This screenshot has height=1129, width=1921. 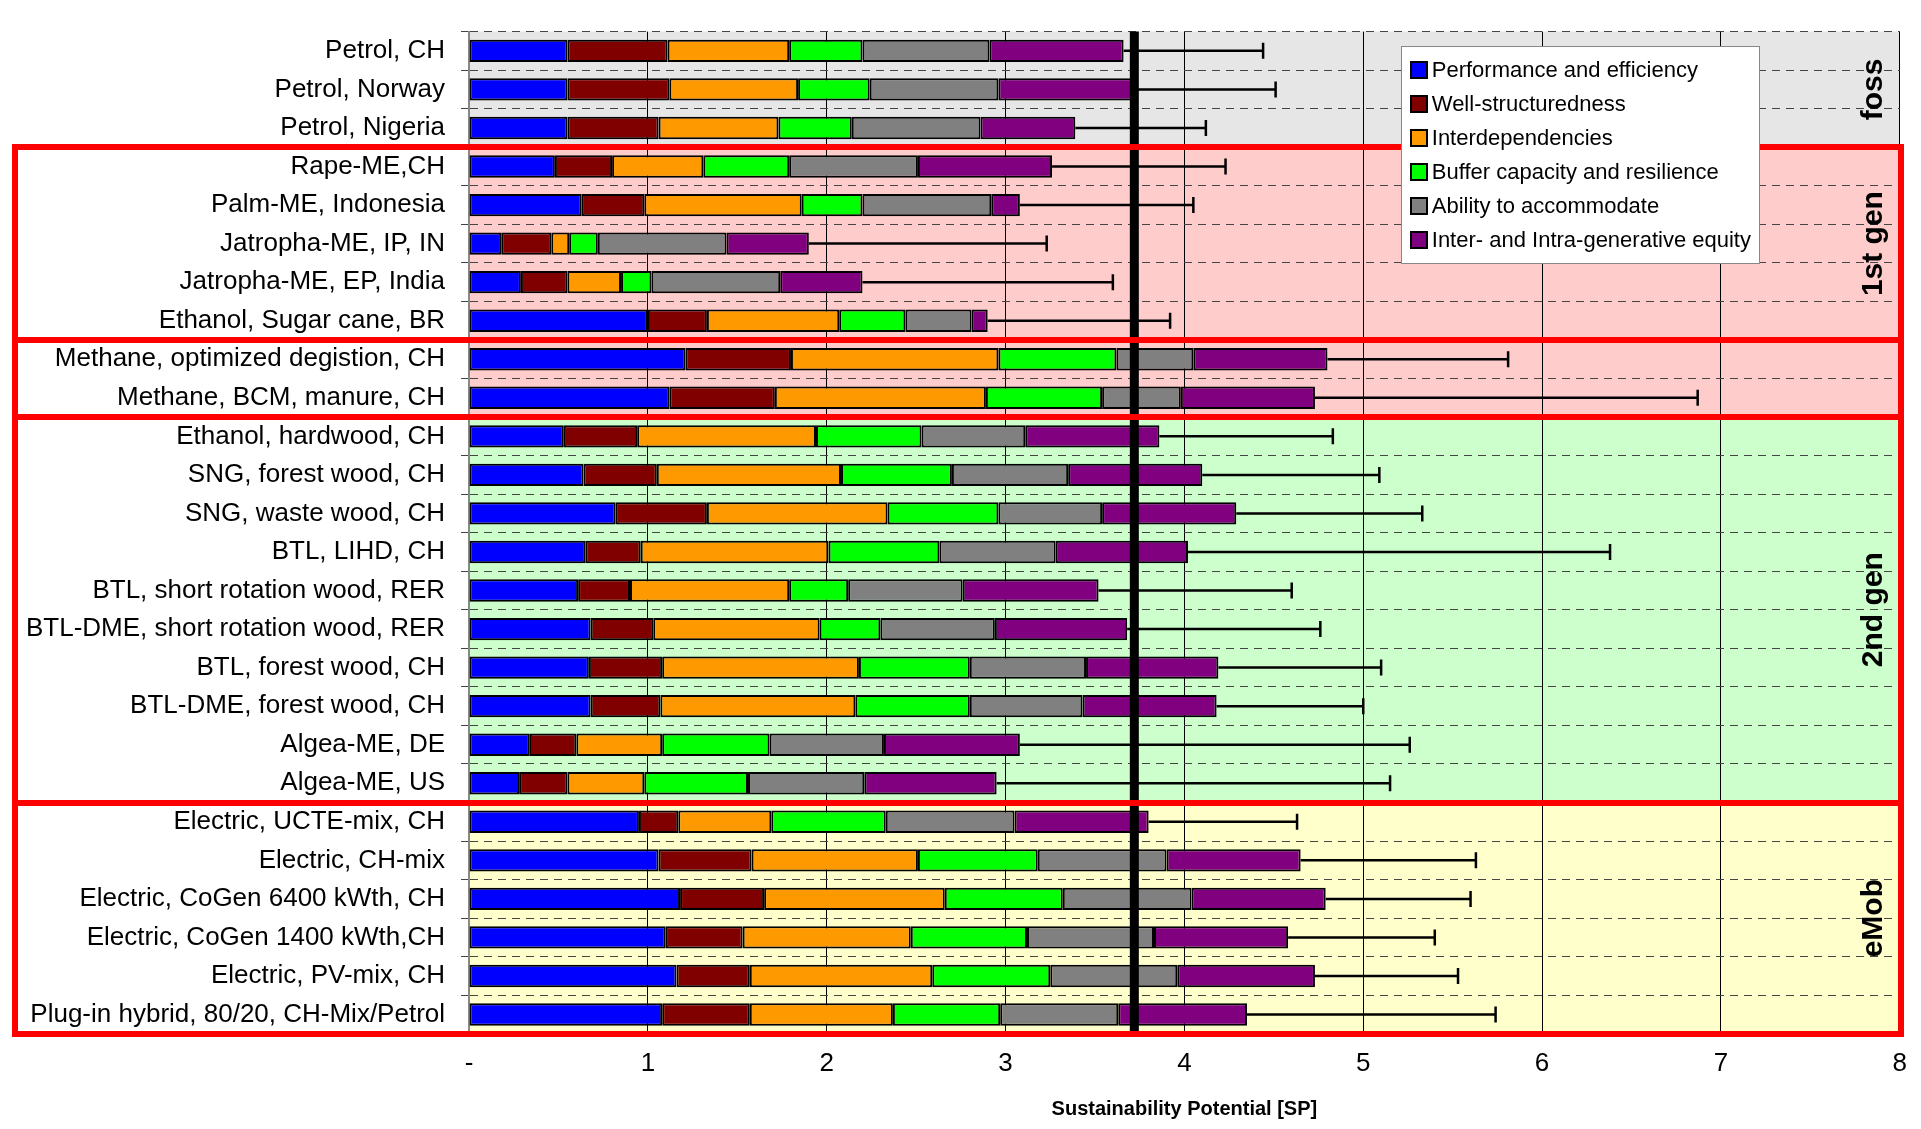 I want to click on y-tick-label: BTL, short rotation wood, RER, so click(x=269, y=588).